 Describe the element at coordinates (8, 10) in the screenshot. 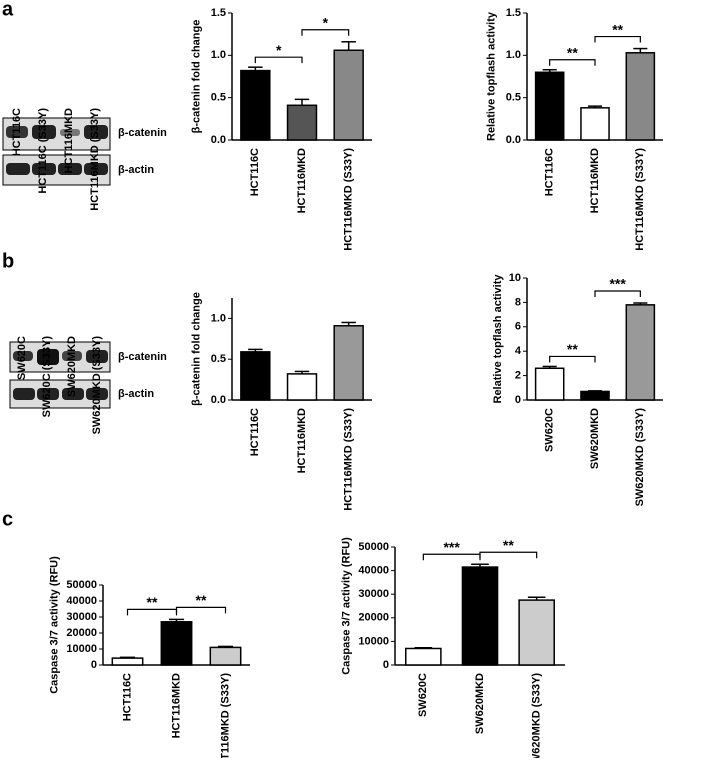

I see `panel-label: a` at that location.